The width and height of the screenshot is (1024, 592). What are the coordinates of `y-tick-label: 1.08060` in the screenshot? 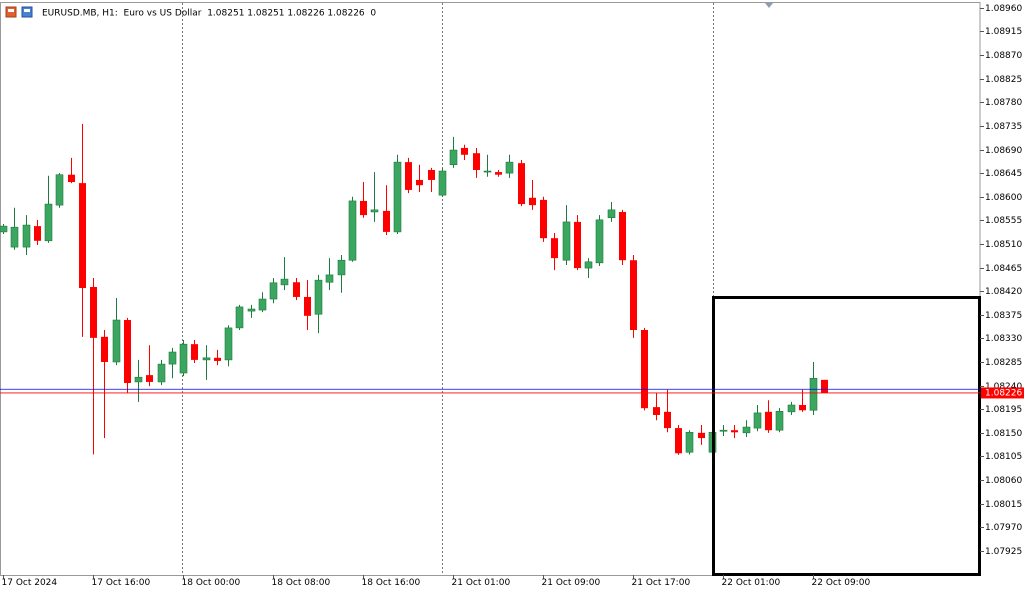 It's located at (1003, 481).